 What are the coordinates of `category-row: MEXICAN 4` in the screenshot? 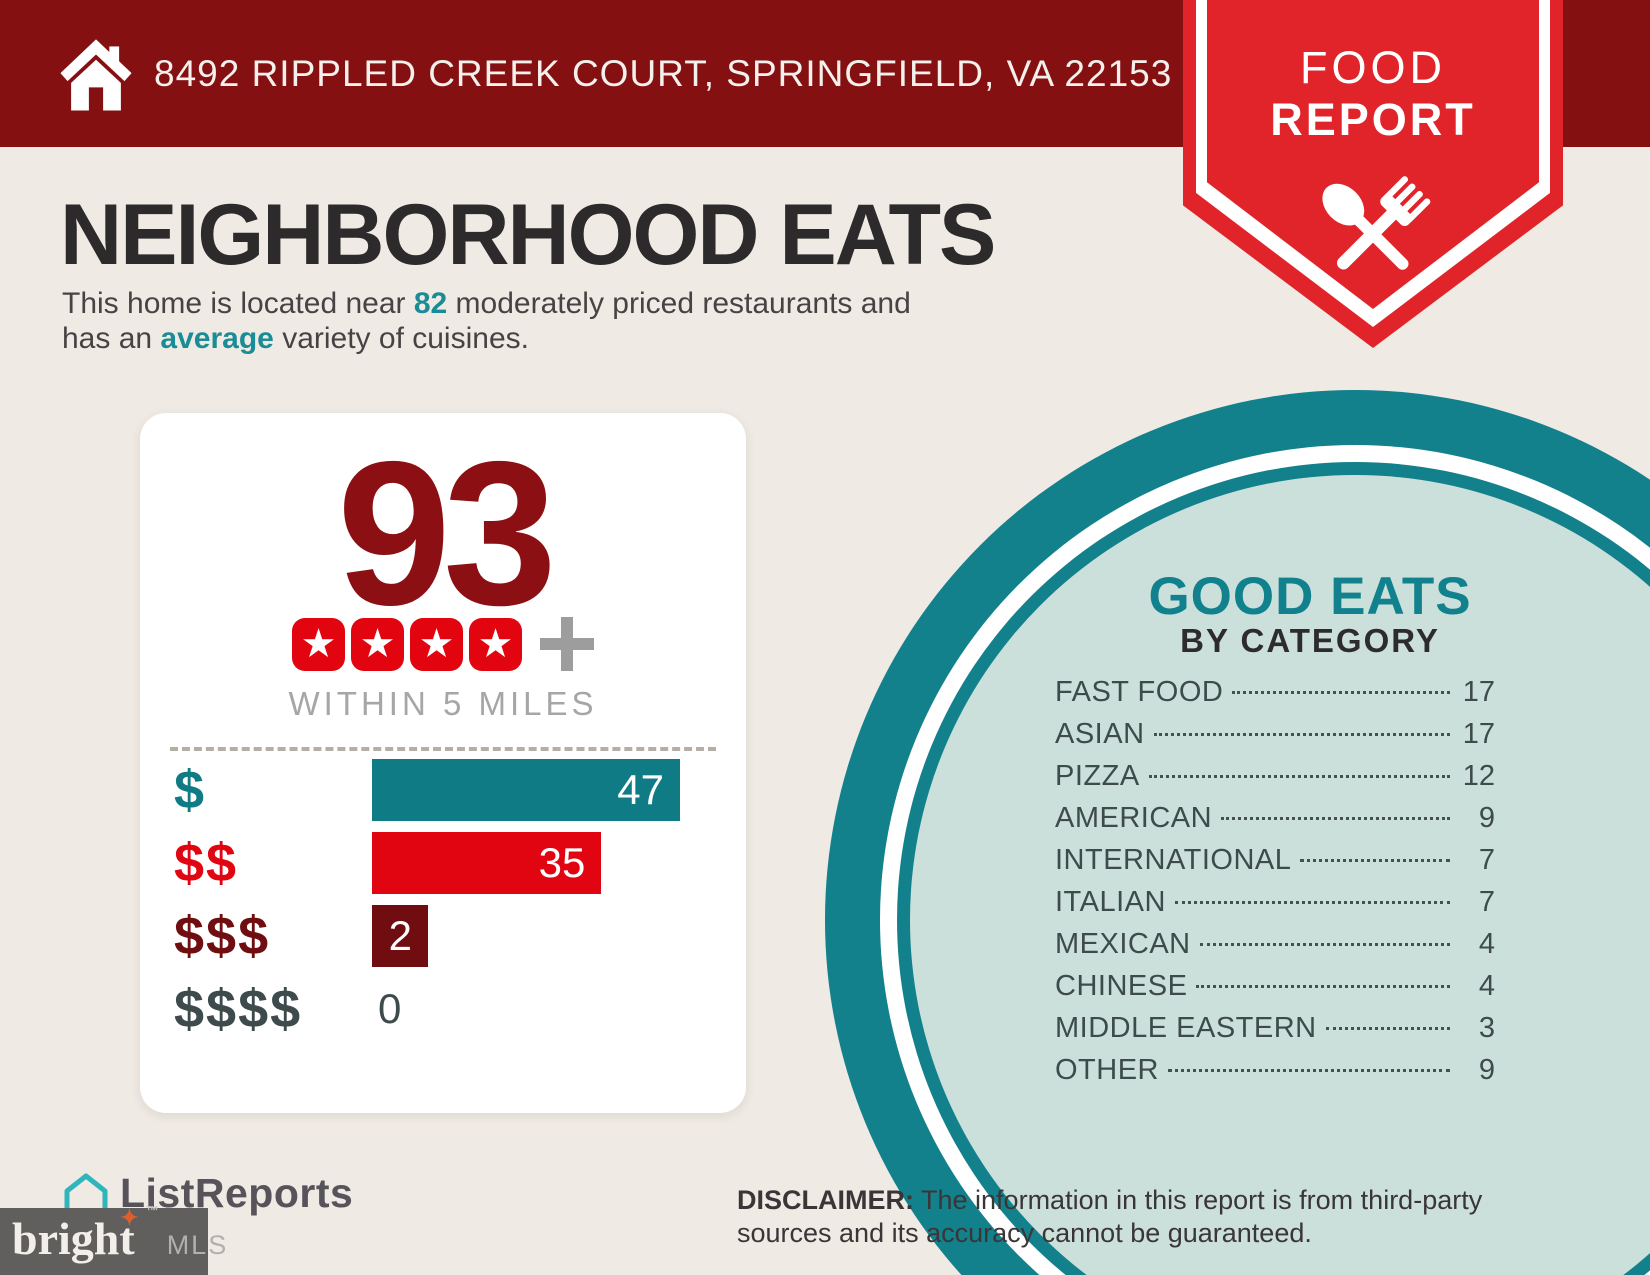 It's located at (1275, 944).